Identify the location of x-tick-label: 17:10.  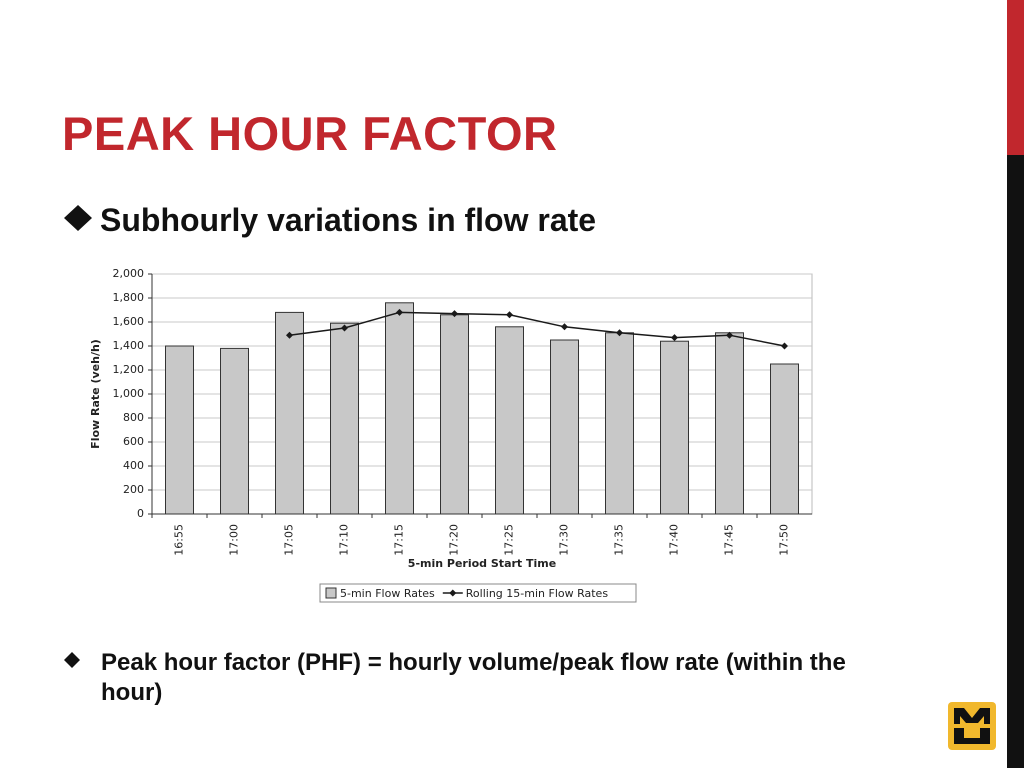
(344, 540).